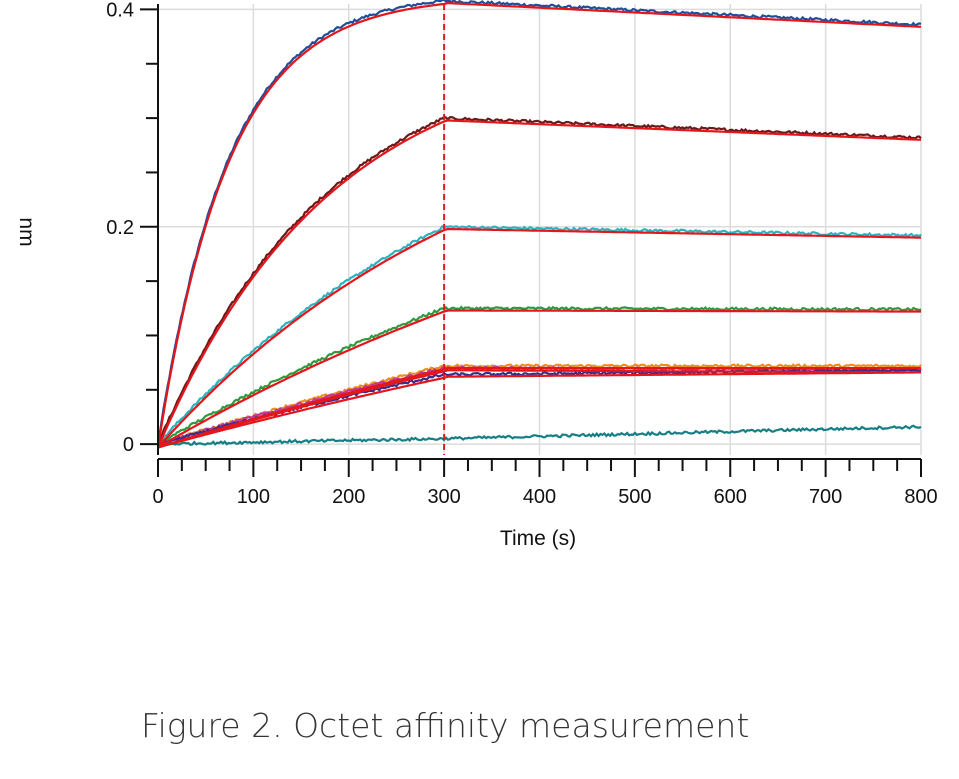 This screenshot has height=779, width=959. I want to click on x-tick-label: 400, so click(539, 497).